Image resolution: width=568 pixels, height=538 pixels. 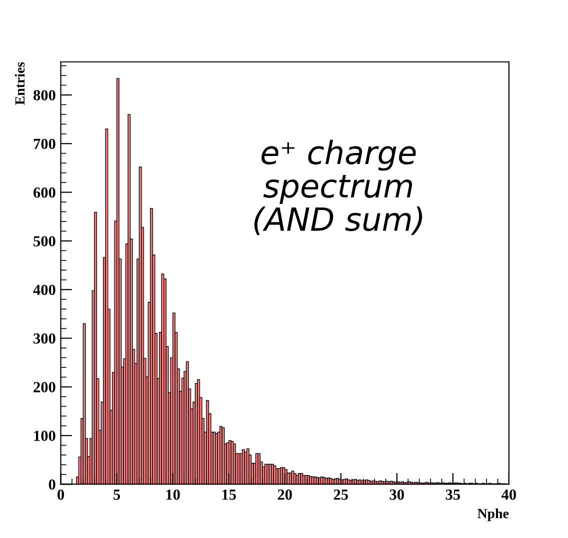 I want to click on x-tick-label: 0, so click(x=61, y=495).